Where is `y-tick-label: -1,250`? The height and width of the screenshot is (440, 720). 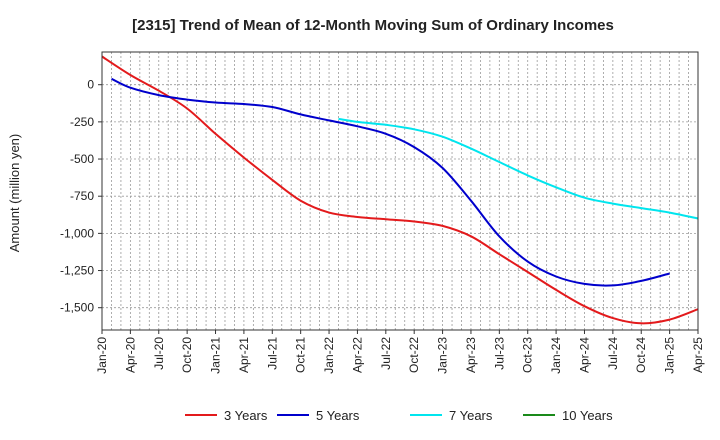 y-tick-label: -1,250 is located at coordinates (77, 271).